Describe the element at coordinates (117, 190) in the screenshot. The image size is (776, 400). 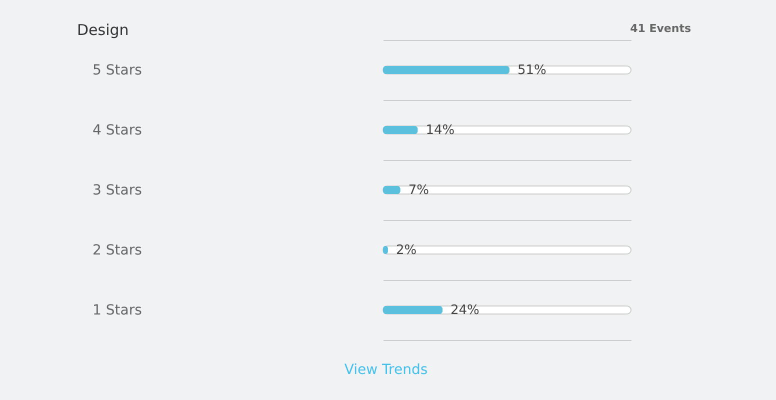
I see `y-tick-label: 3 Stars` at that location.